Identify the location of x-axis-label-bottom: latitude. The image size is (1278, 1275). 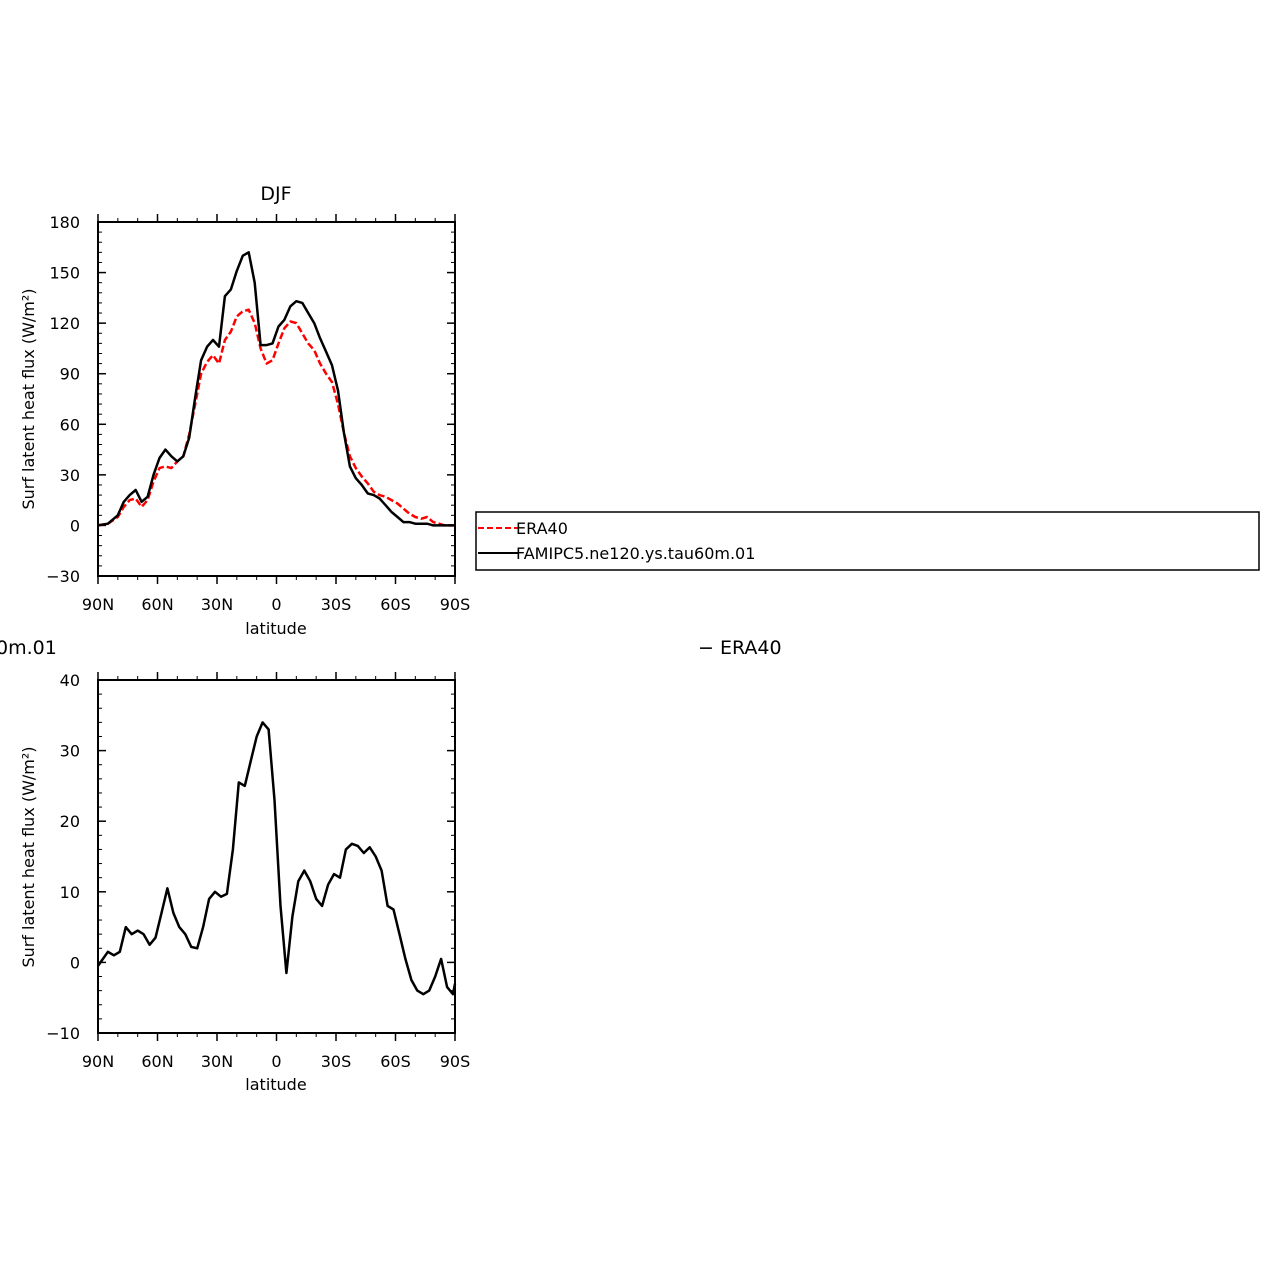
(275, 1084).